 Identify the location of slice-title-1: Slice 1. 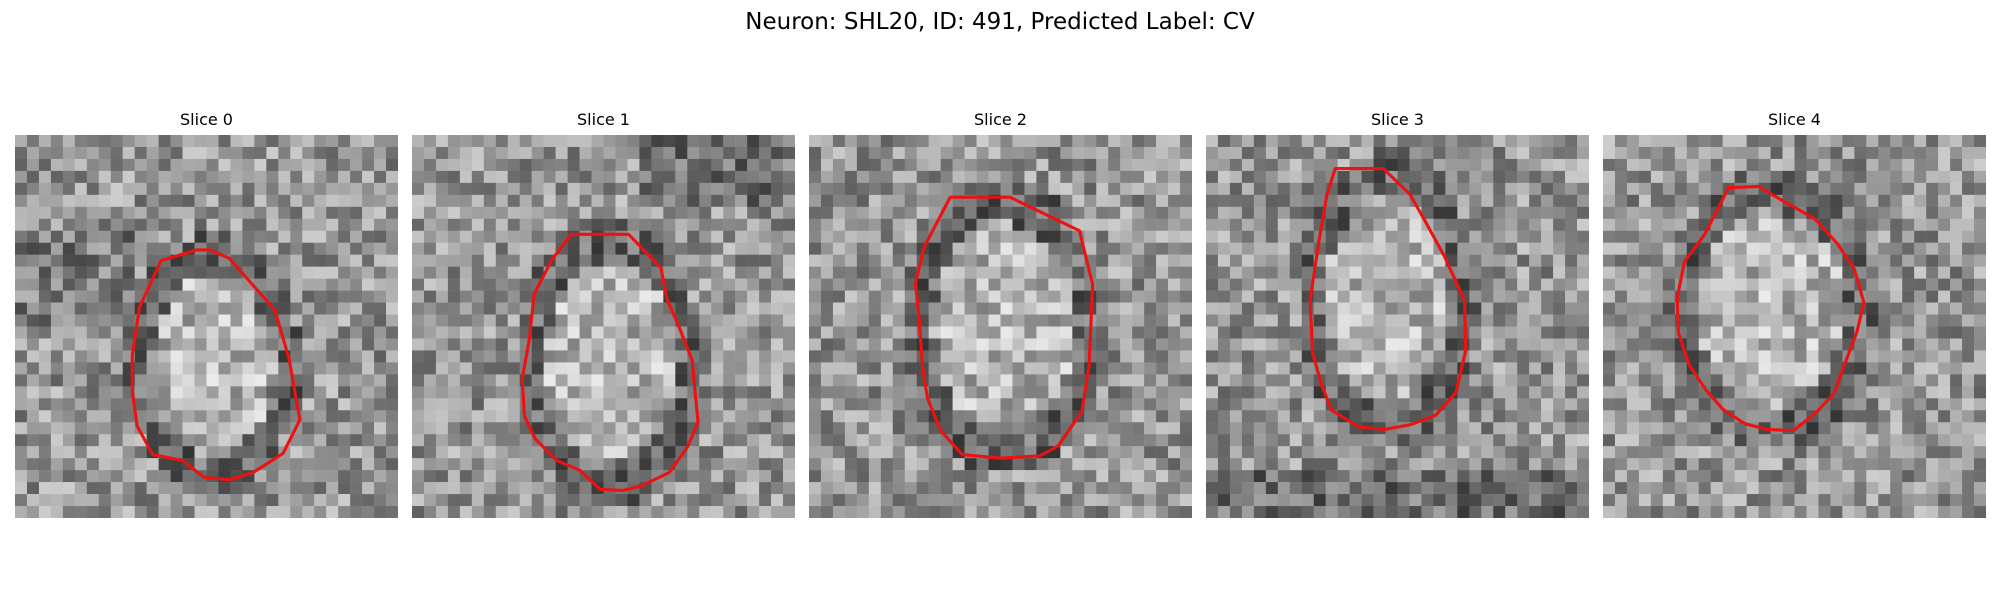
(603, 119).